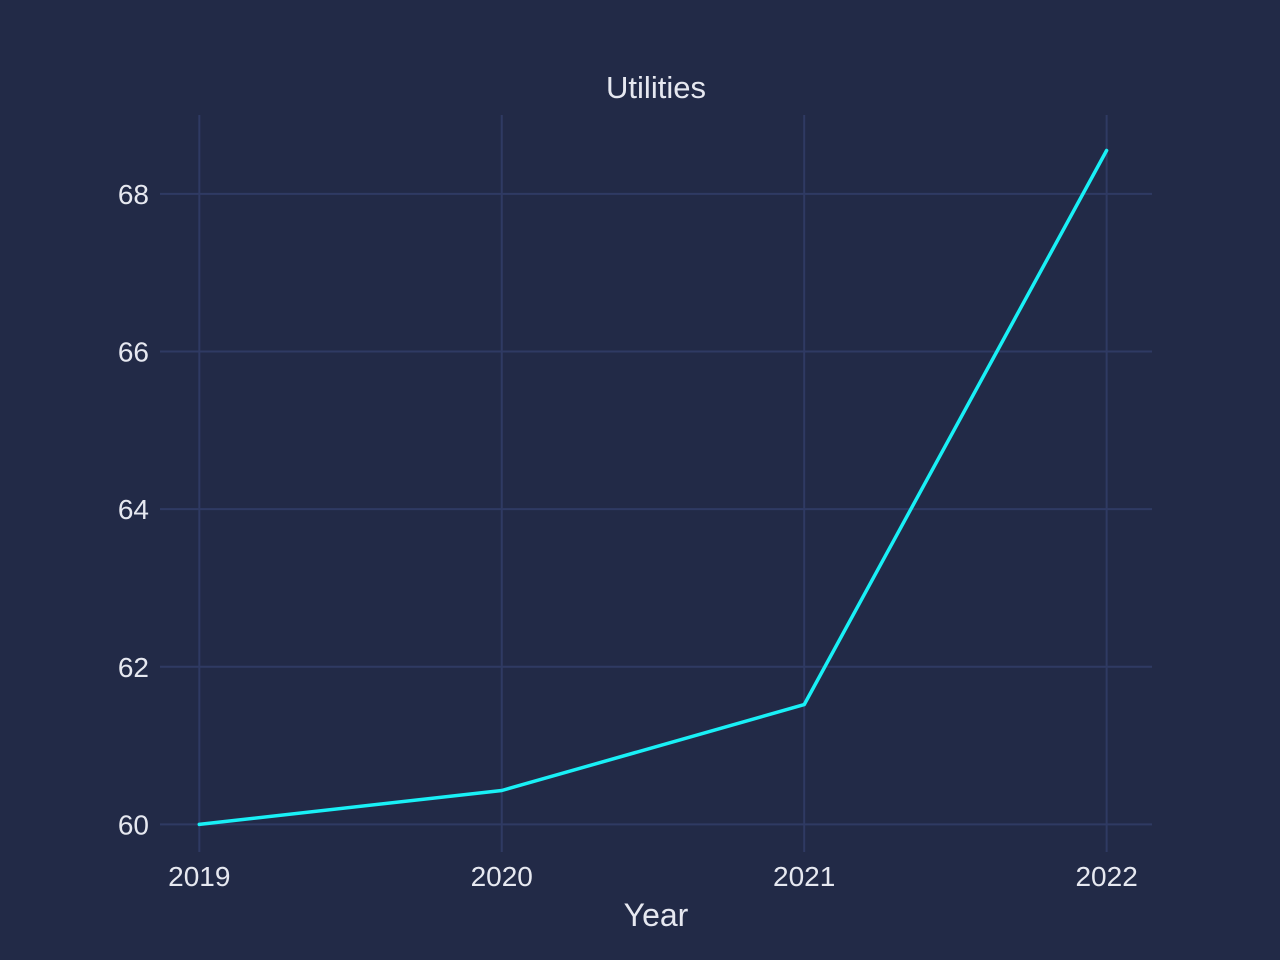 The width and height of the screenshot is (1280, 960). What do you see at coordinates (133, 824) in the screenshot?
I see `y-tick-label: 60` at bounding box center [133, 824].